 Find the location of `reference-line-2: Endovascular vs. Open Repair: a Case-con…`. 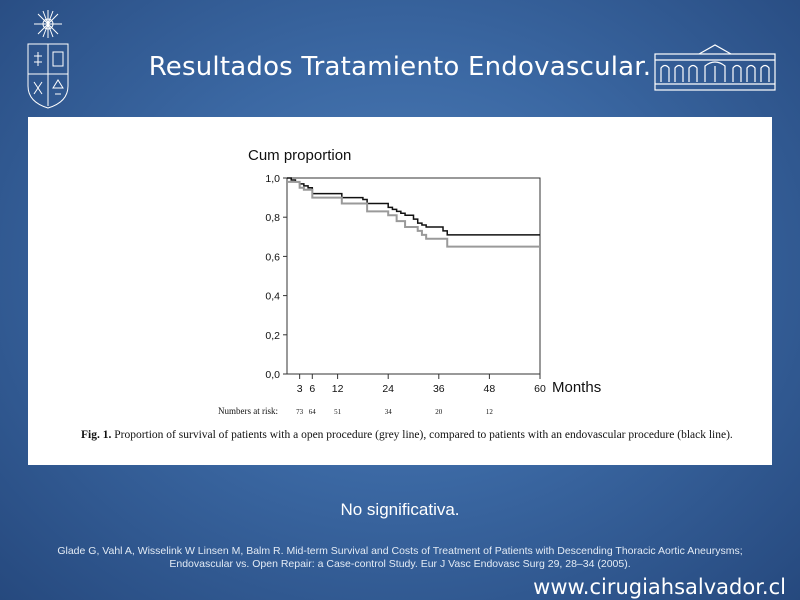

reference-line-2: Endovascular vs. Open Repair: a Case-con… is located at coordinates (400, 564).